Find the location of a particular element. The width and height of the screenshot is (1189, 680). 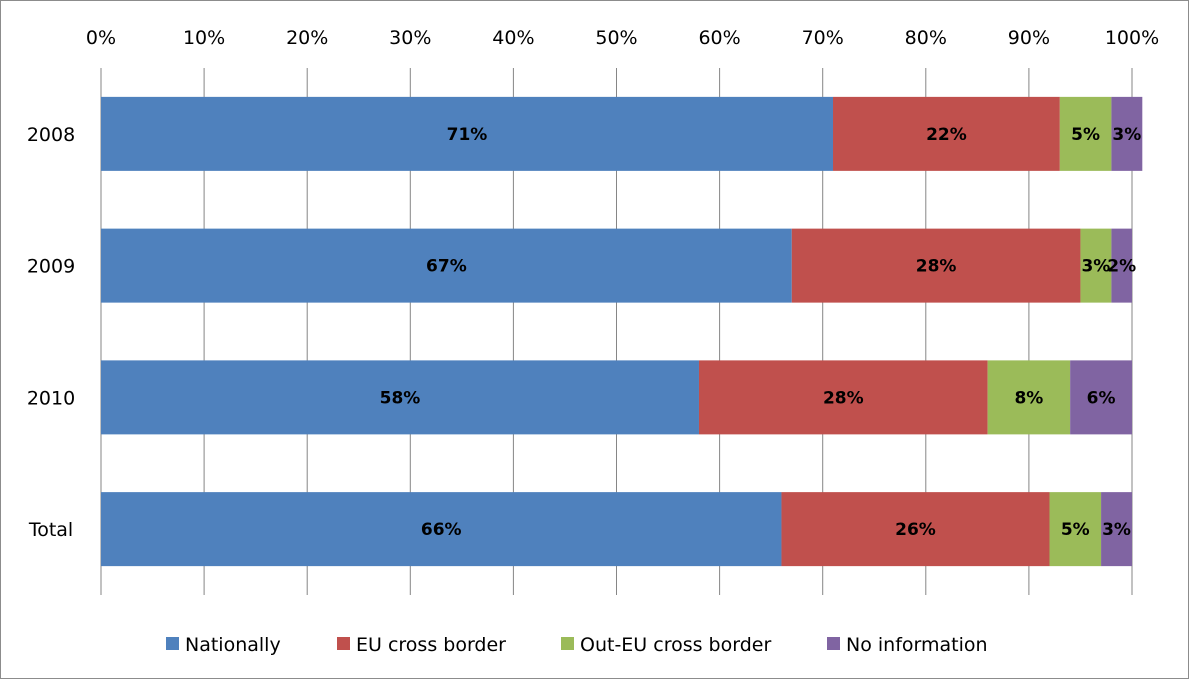

legend-label: Nationally is located at coordinates (233, 645).